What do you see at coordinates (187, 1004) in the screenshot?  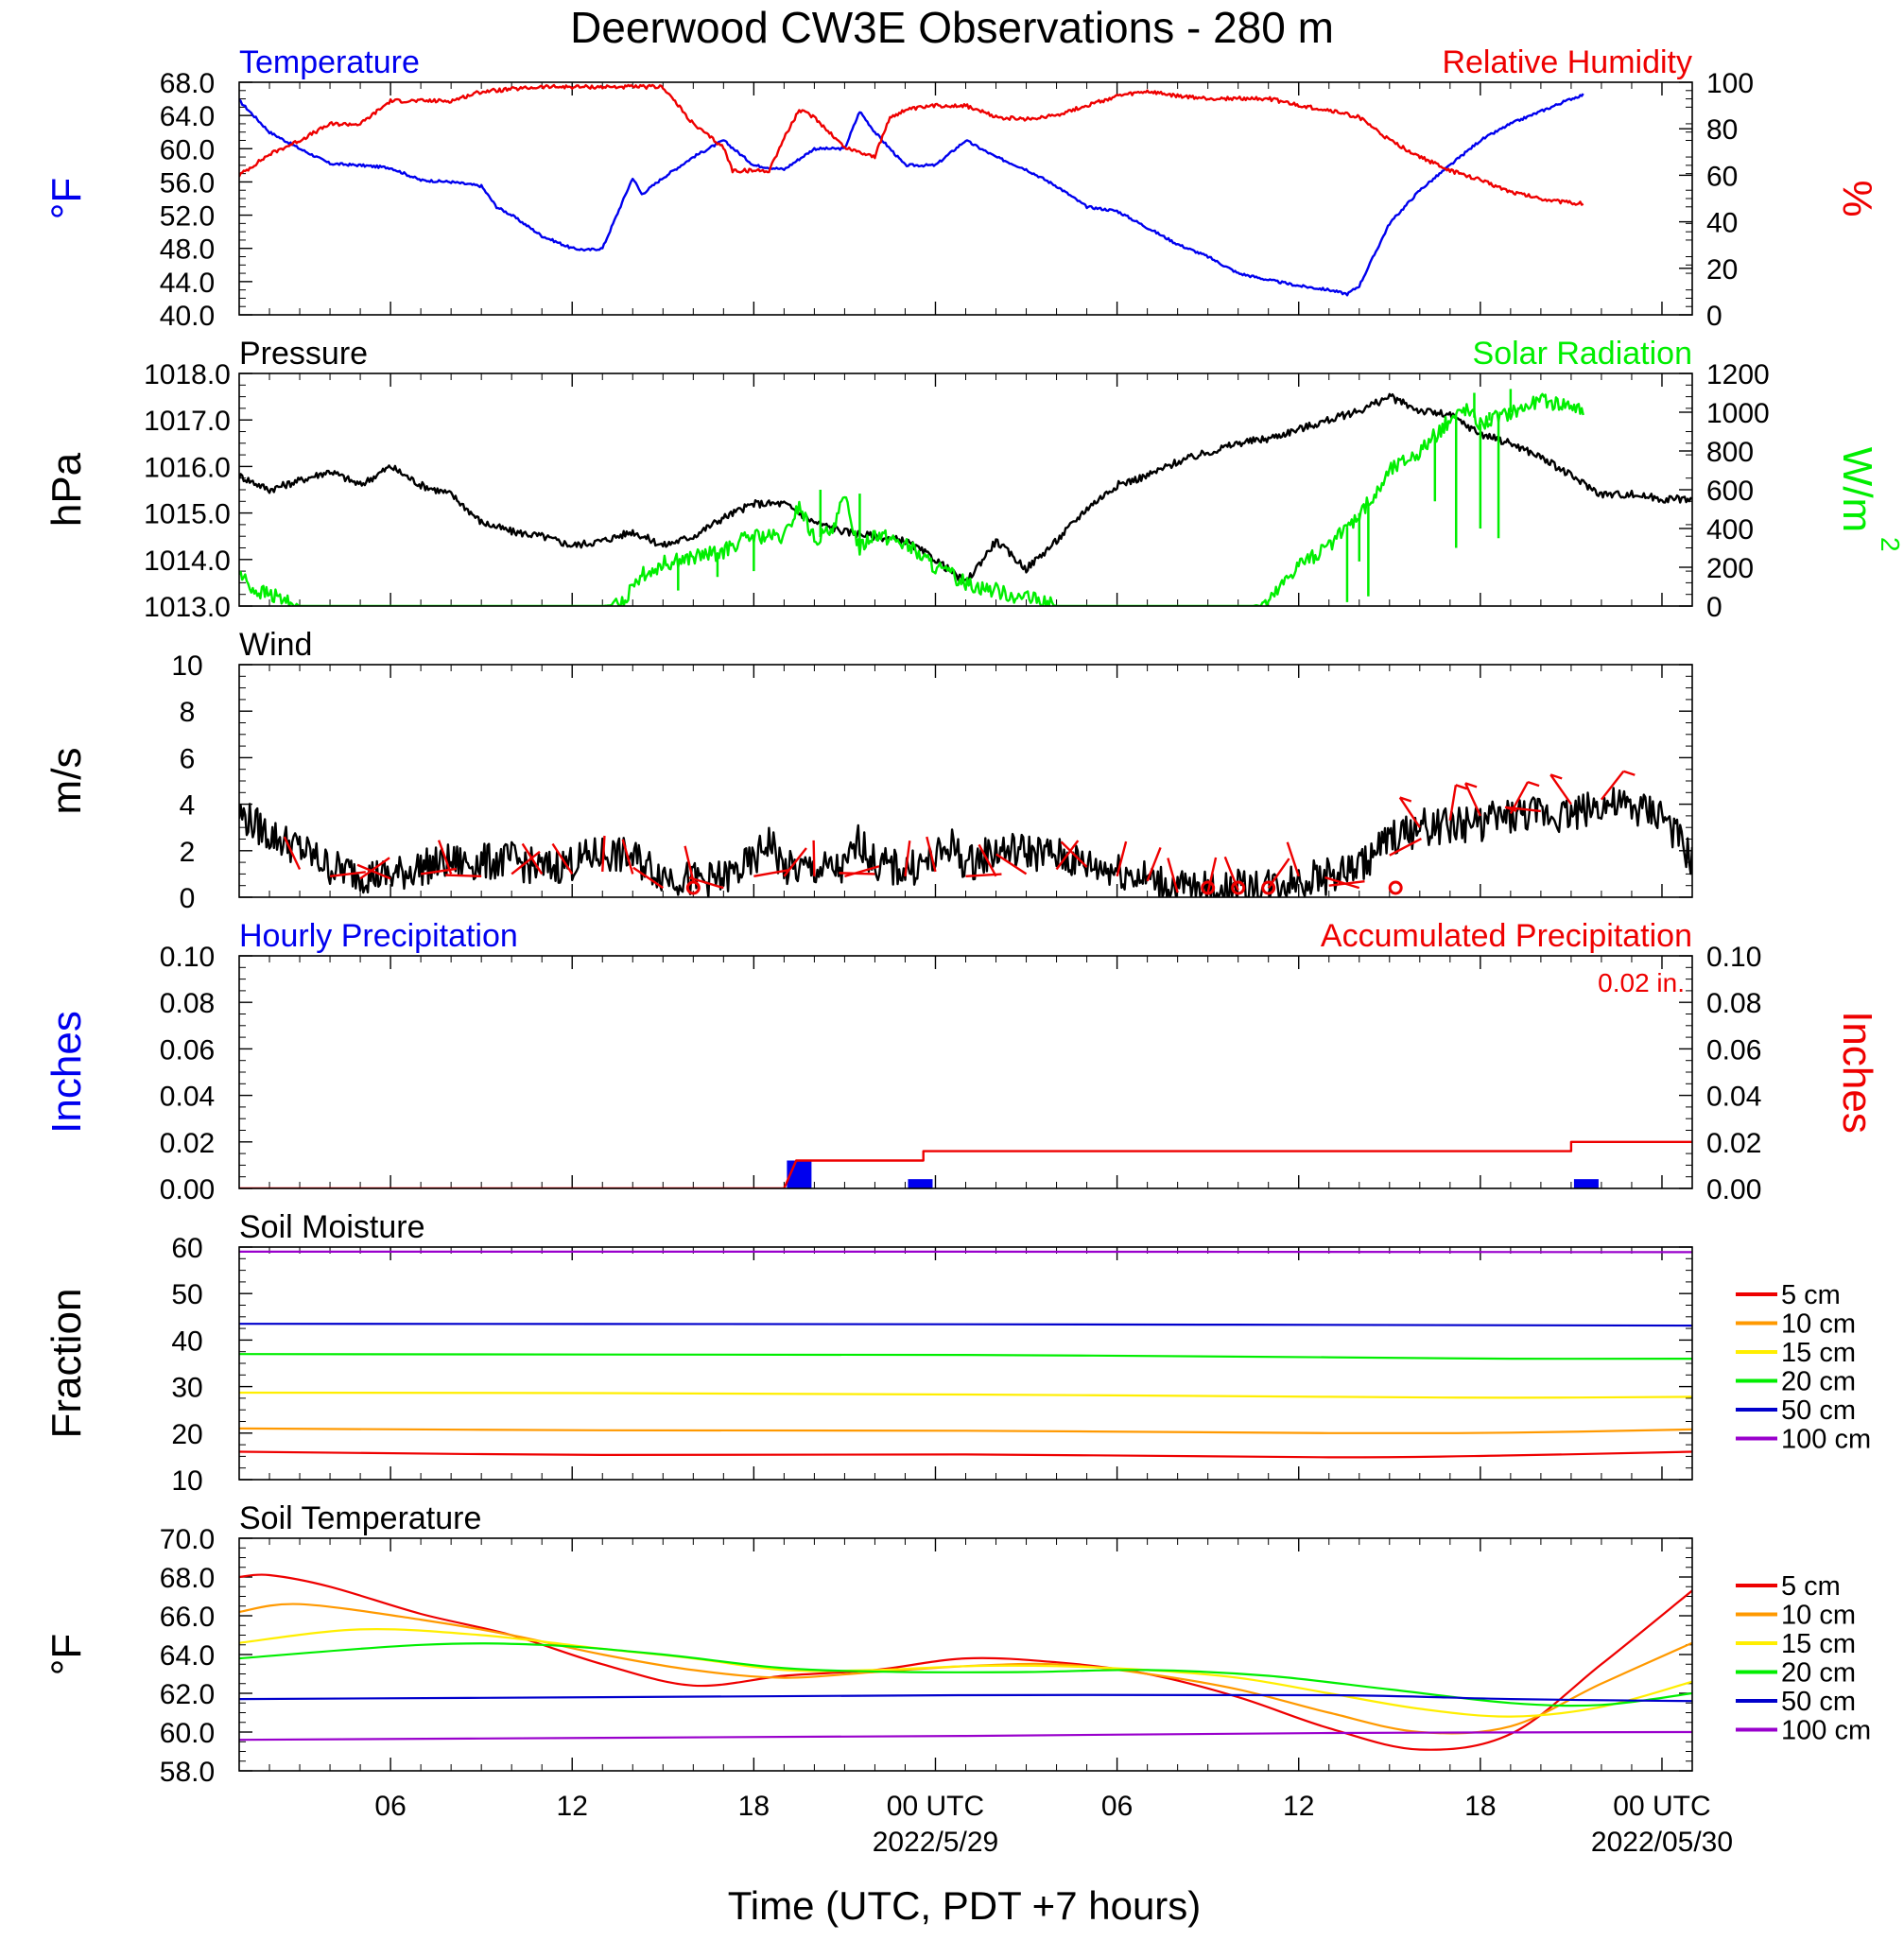 I see `y-tick-label-left: 0.08` at bounding box center [187, 1004].